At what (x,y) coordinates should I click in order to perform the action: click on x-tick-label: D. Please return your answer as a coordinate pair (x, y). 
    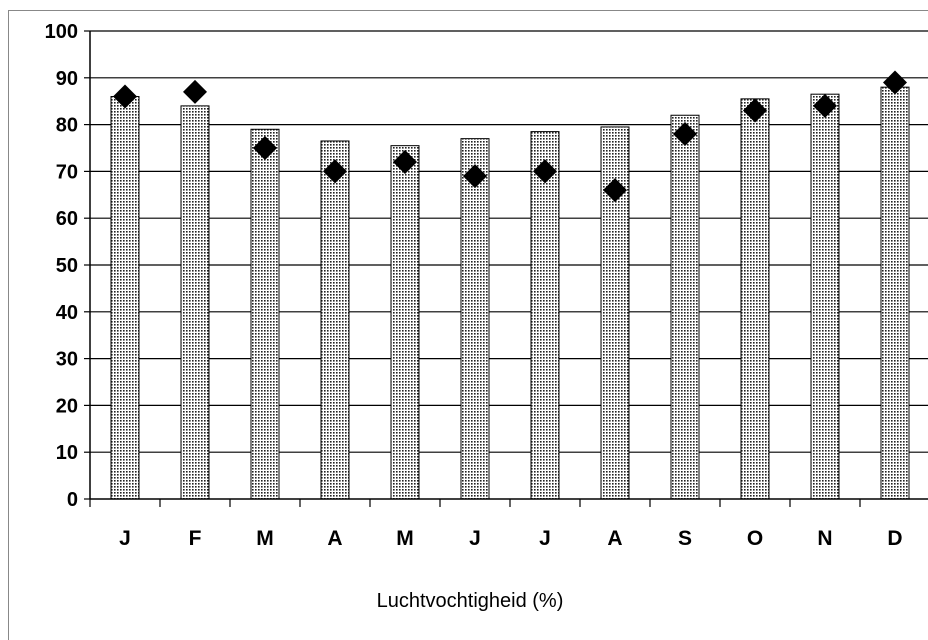
    Looking at the image, I should click on (894, 538).